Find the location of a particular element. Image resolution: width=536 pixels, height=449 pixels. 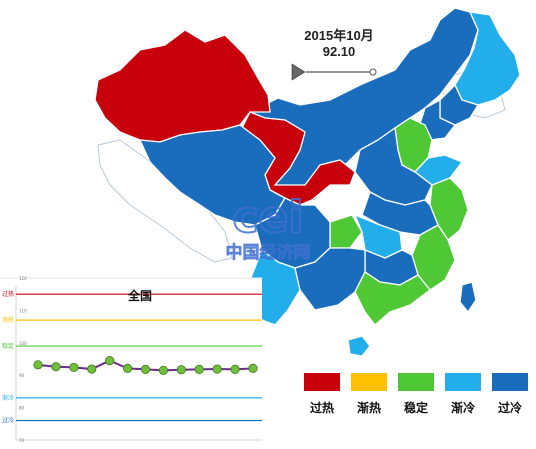

region-xinjiang is located at coordinates (182, 86).